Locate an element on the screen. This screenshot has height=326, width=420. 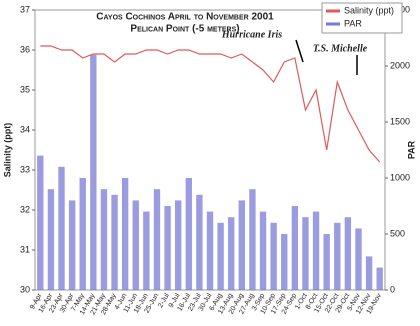
chart-subtitle: Pelican Point (-5 meters) is located at coordinates (184, 29).